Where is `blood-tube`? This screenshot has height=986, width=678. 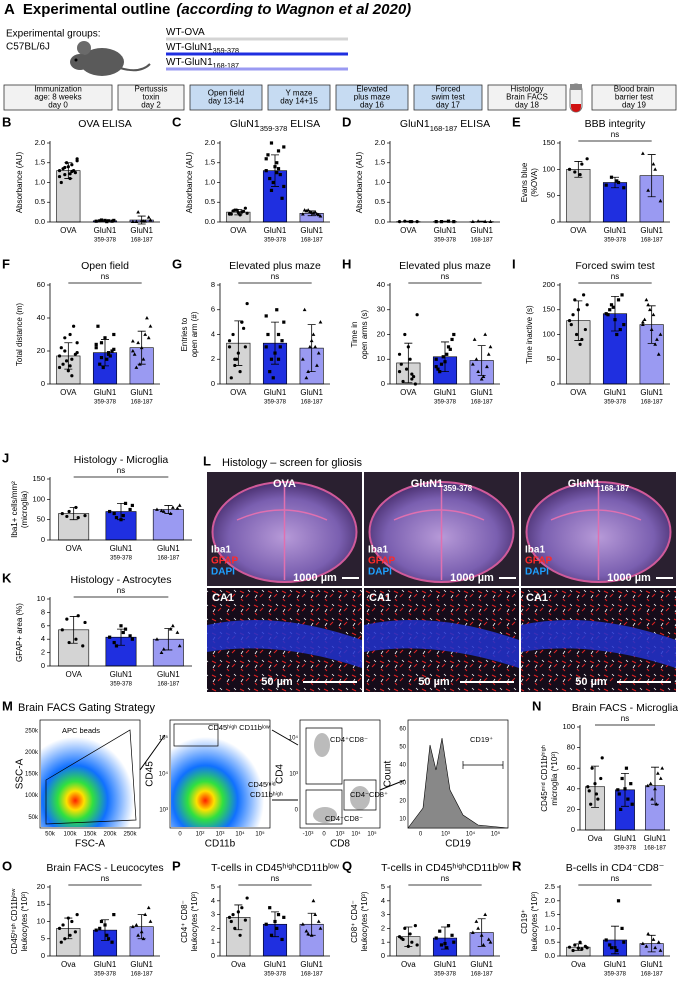 blood-tube is located at coordinates (576, 98).